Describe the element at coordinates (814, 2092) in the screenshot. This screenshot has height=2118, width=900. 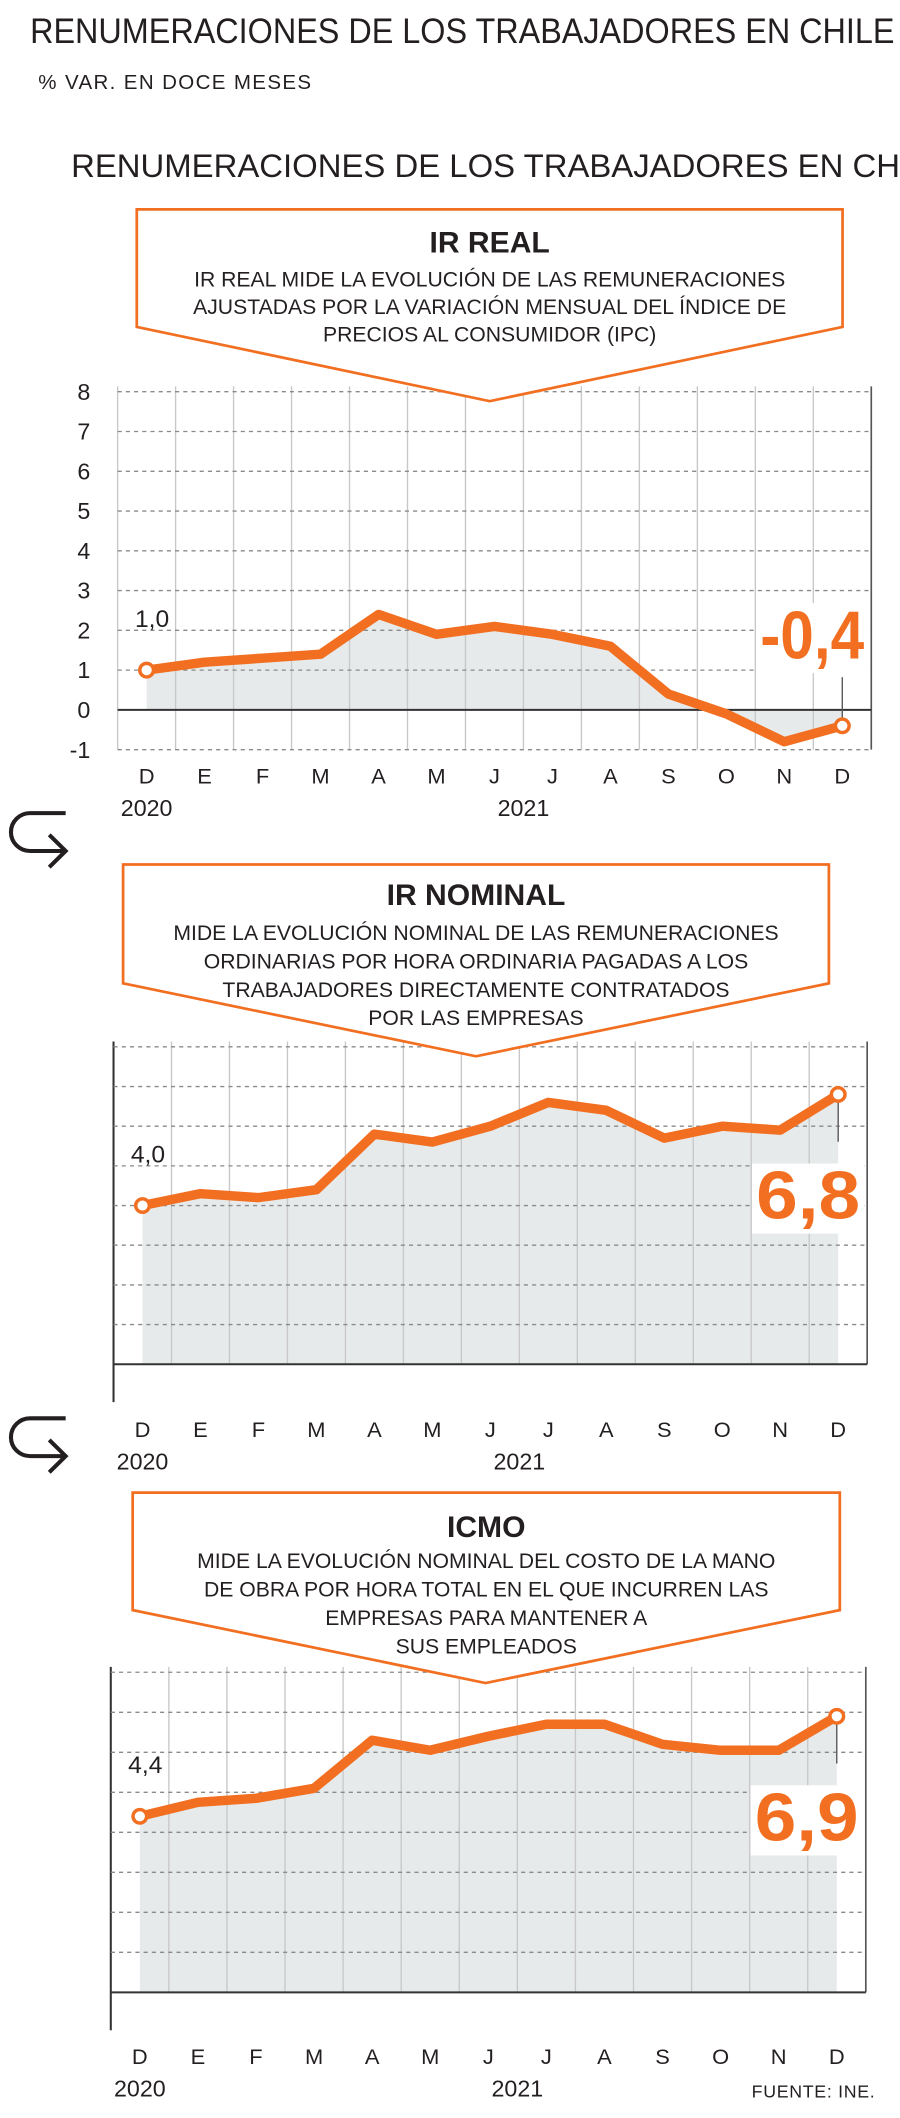
I see `source: FUENTE: INE.` at that location.